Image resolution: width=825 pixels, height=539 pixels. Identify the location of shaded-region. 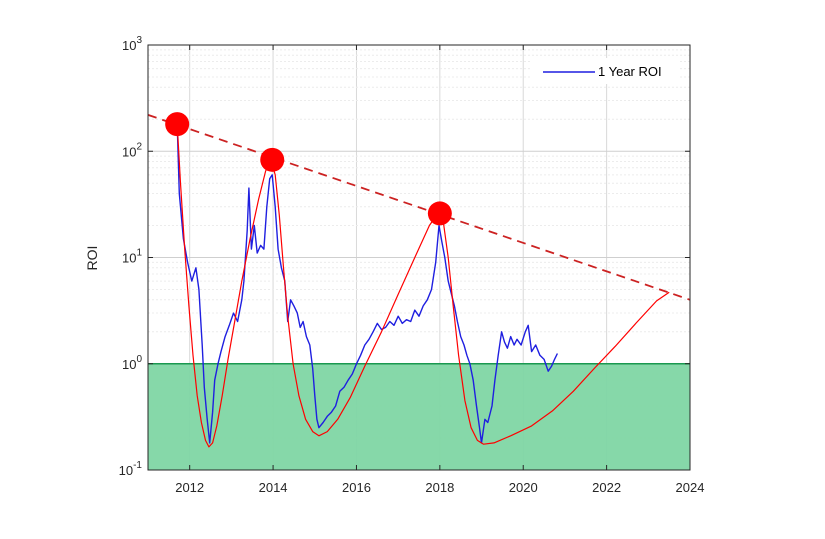
(419, 416).